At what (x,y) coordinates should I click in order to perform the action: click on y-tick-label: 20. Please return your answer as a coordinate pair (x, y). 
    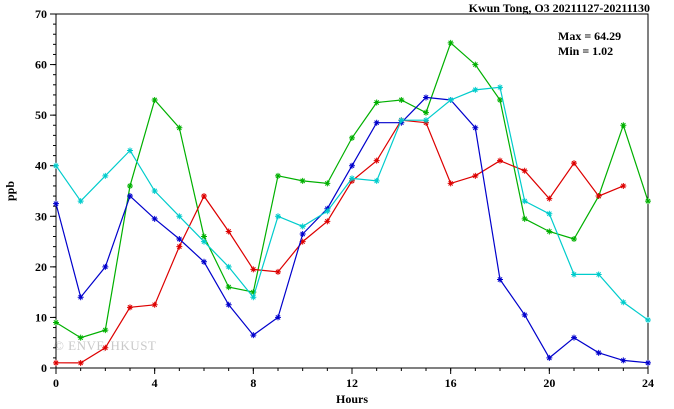
    Looking at the image, I should click on (41, 267).